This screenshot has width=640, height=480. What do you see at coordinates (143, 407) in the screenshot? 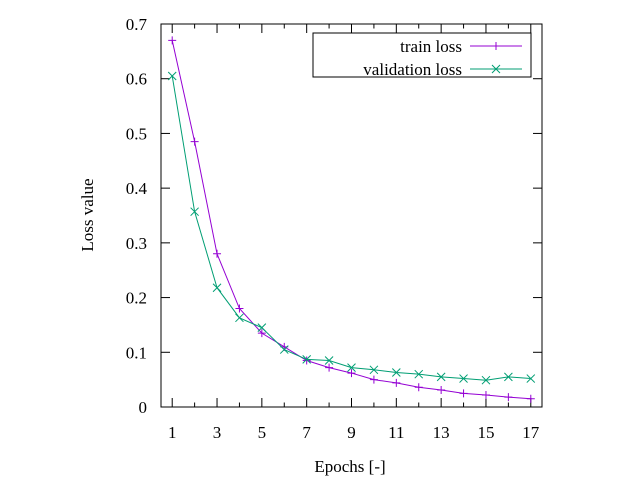
I see `y-tick-label: 0` at bounding box center [143, 407].